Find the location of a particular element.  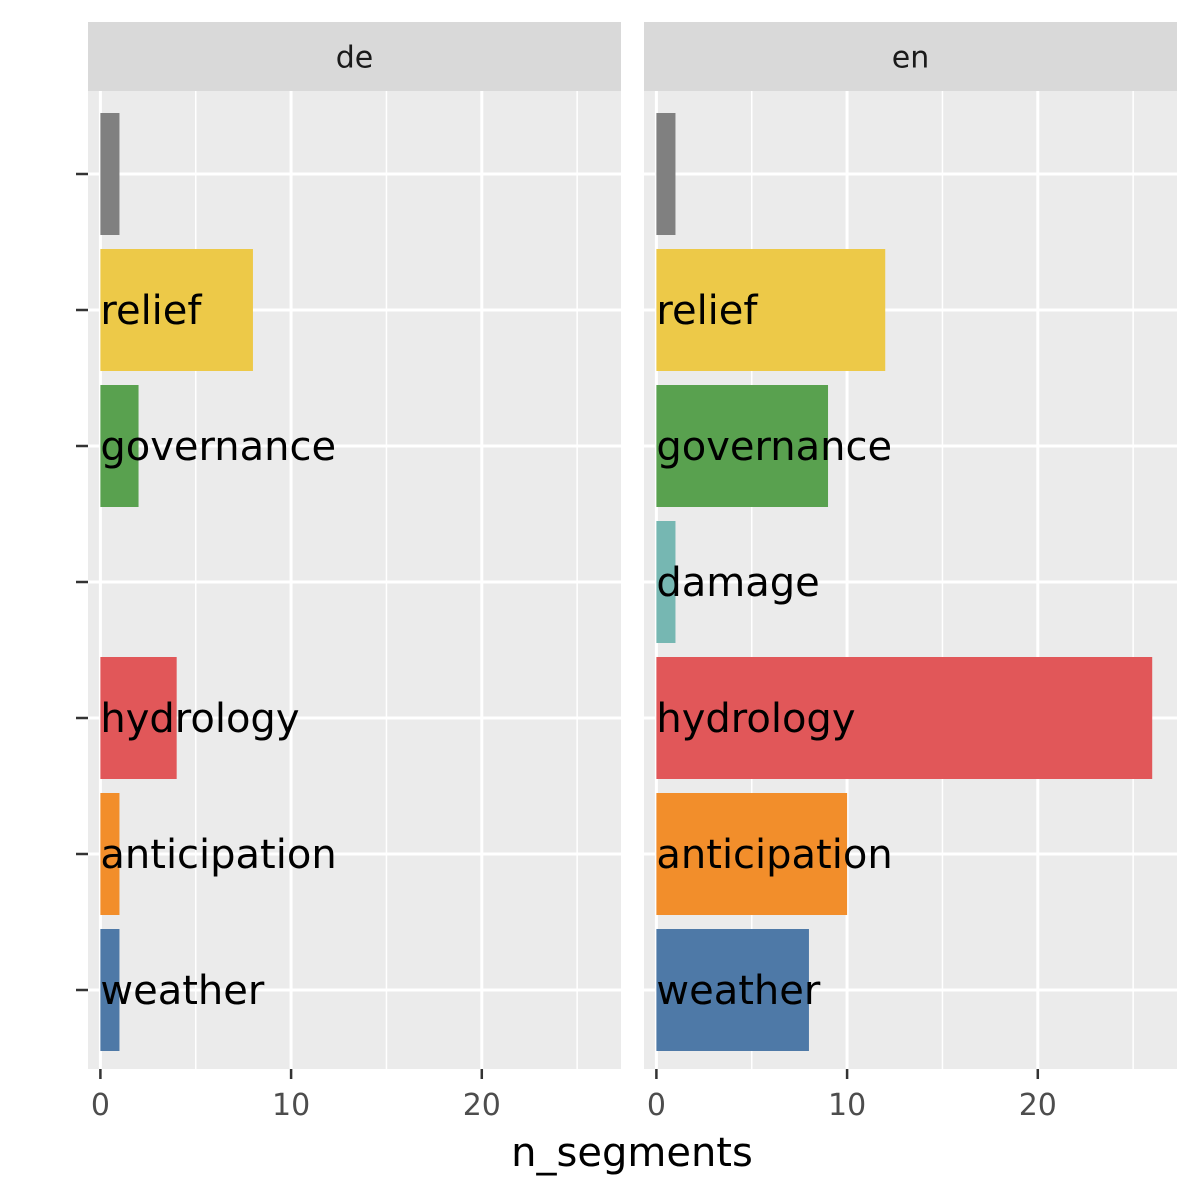

facet-strip-label: en is located at coordinates (910, 58).